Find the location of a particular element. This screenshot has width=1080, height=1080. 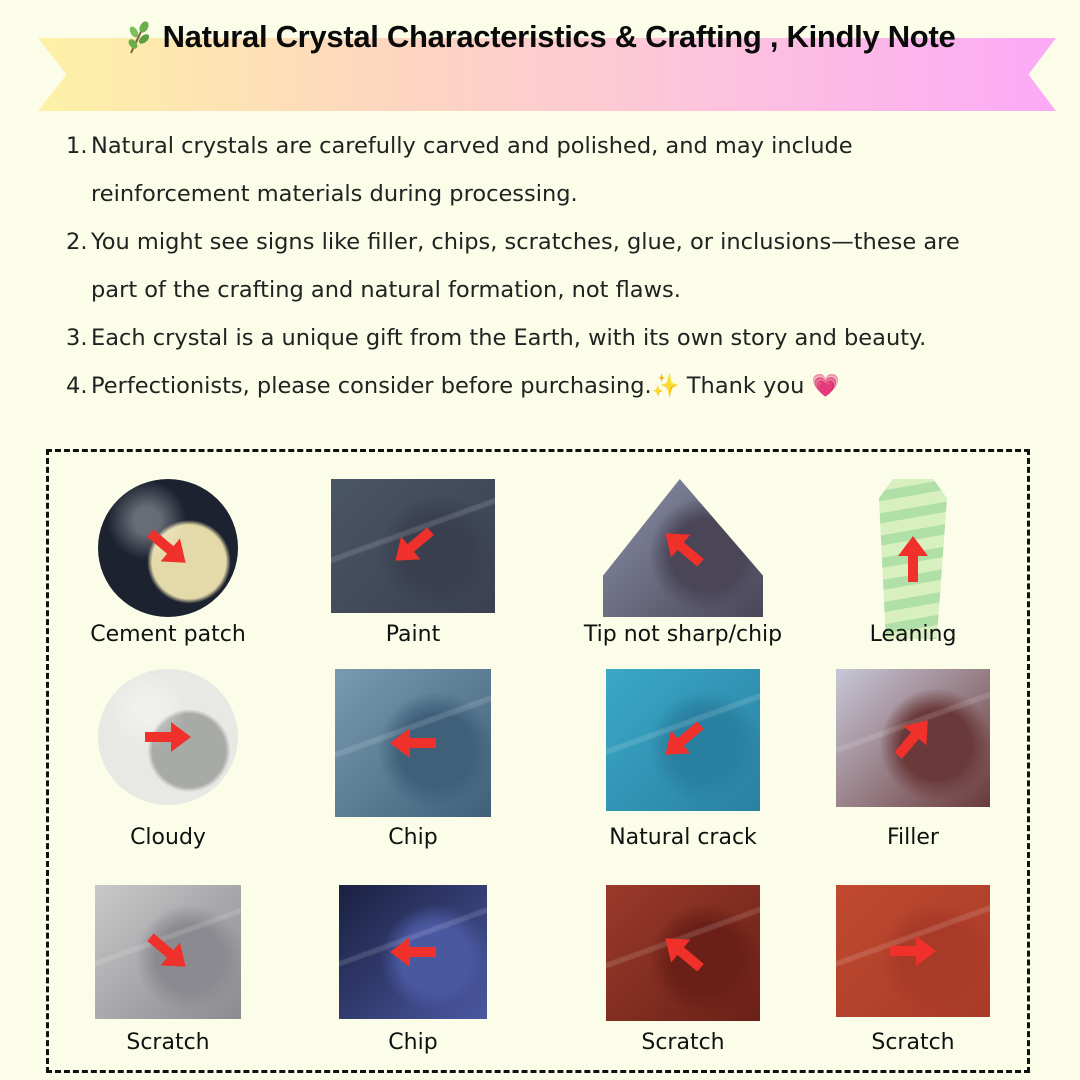

example-item: Paint is located at coordinates (413, 570).